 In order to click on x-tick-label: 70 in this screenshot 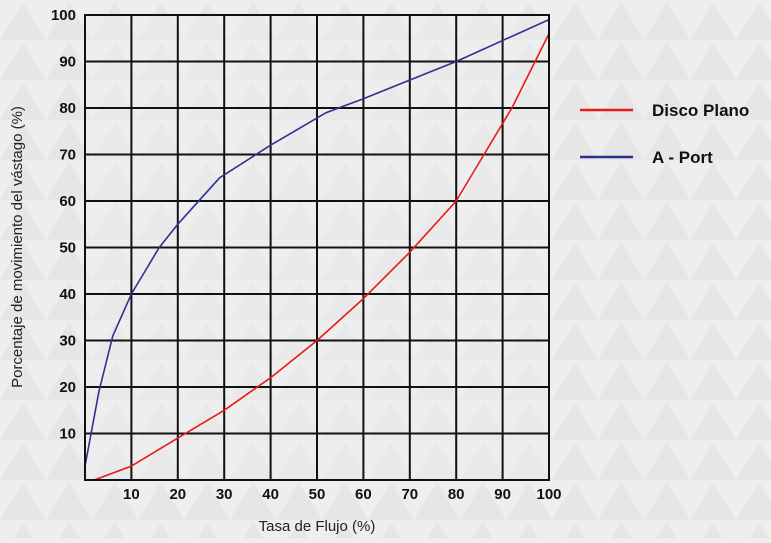, I will do `click(409, 494)`.